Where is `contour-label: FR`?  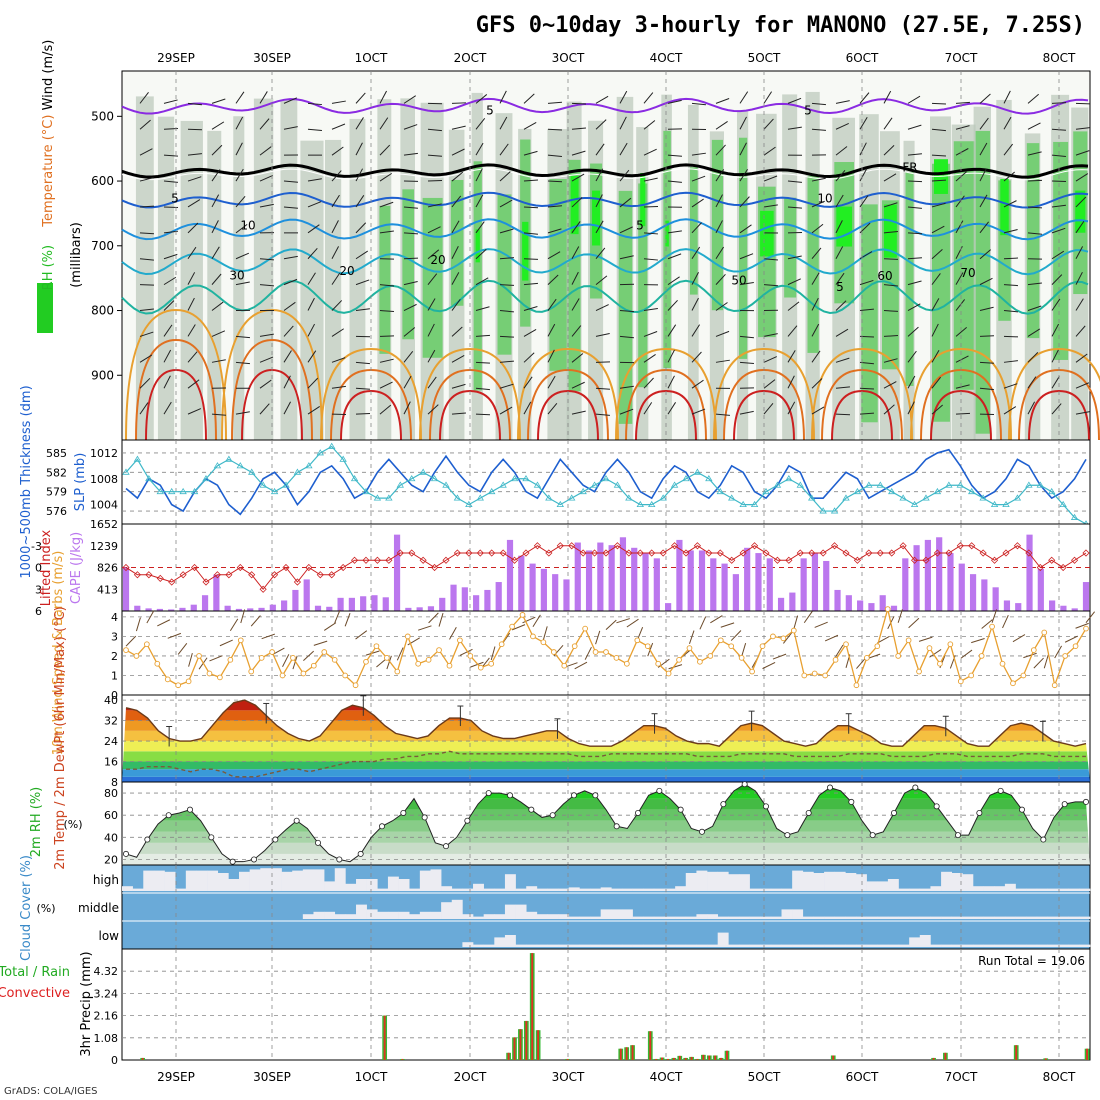
contour-label: FR is located at coordinates (909, 167).